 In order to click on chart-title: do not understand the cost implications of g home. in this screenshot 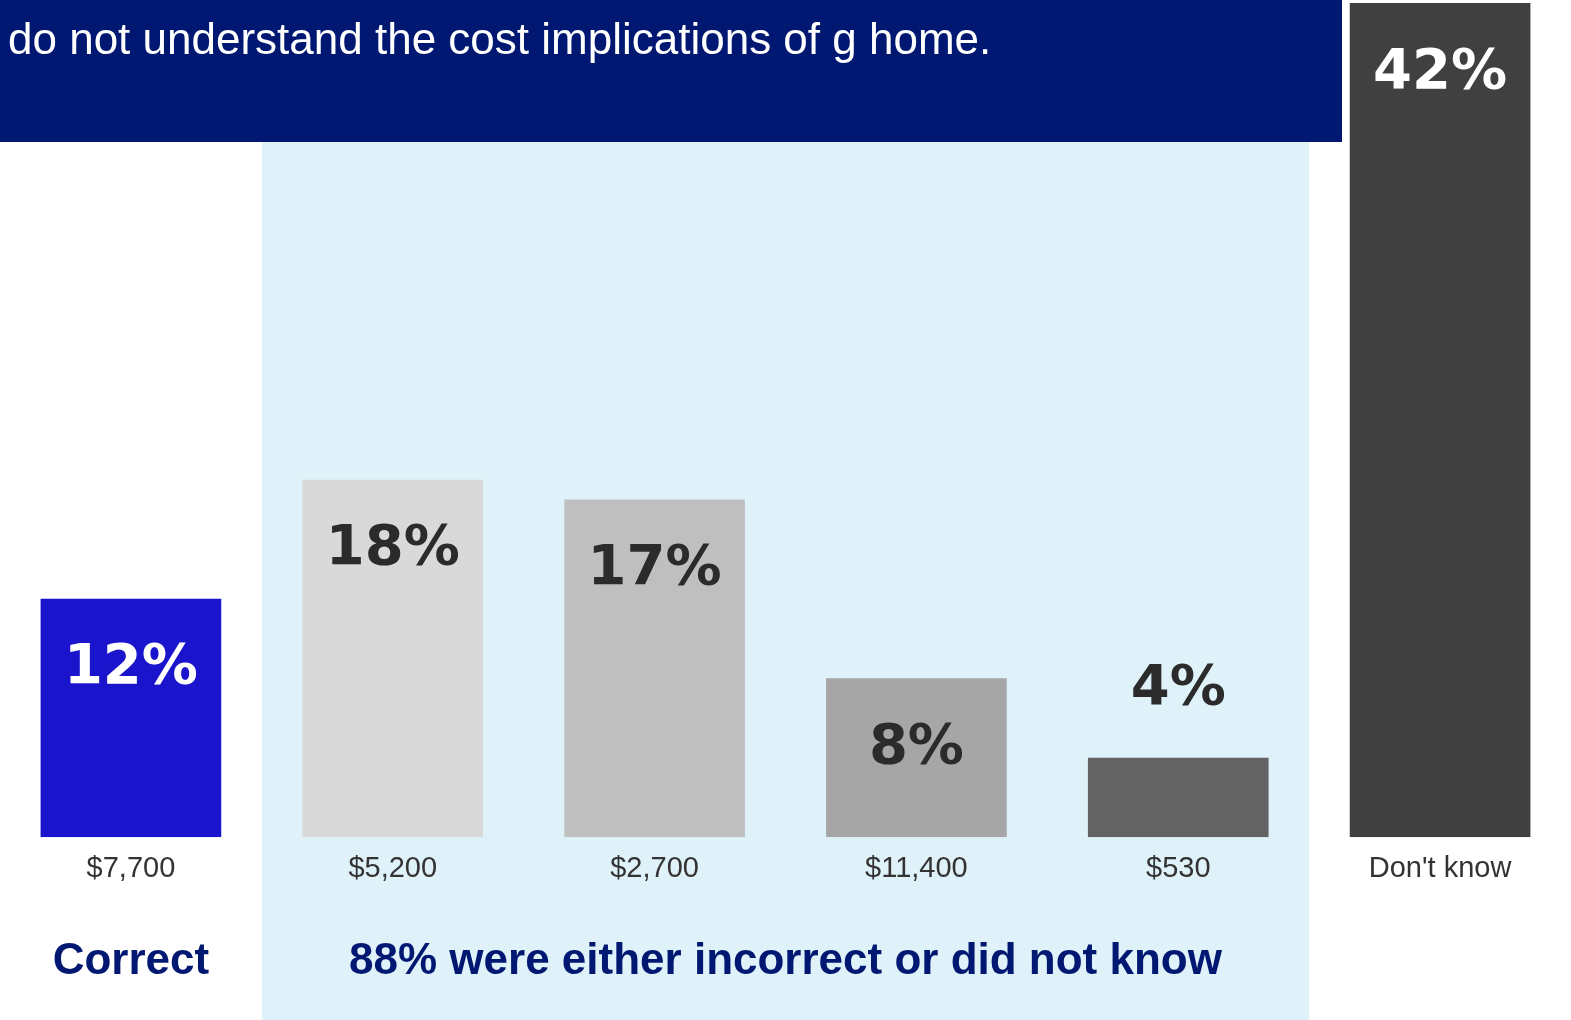, I will do `click(500, 39)`.